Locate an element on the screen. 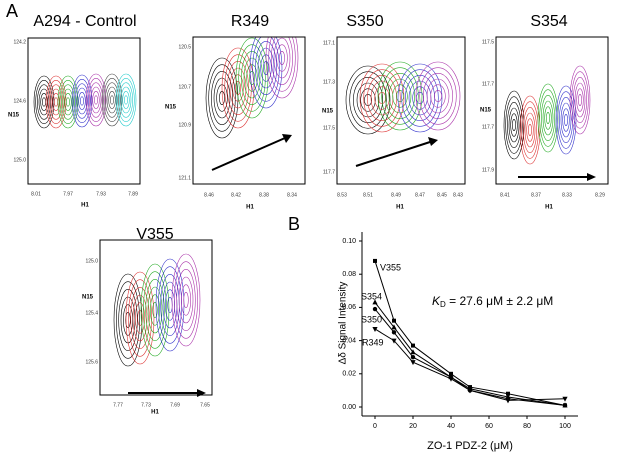 The image size is (624, 464). x-tick-label: 7.65 is located at coordinates (205, 405).